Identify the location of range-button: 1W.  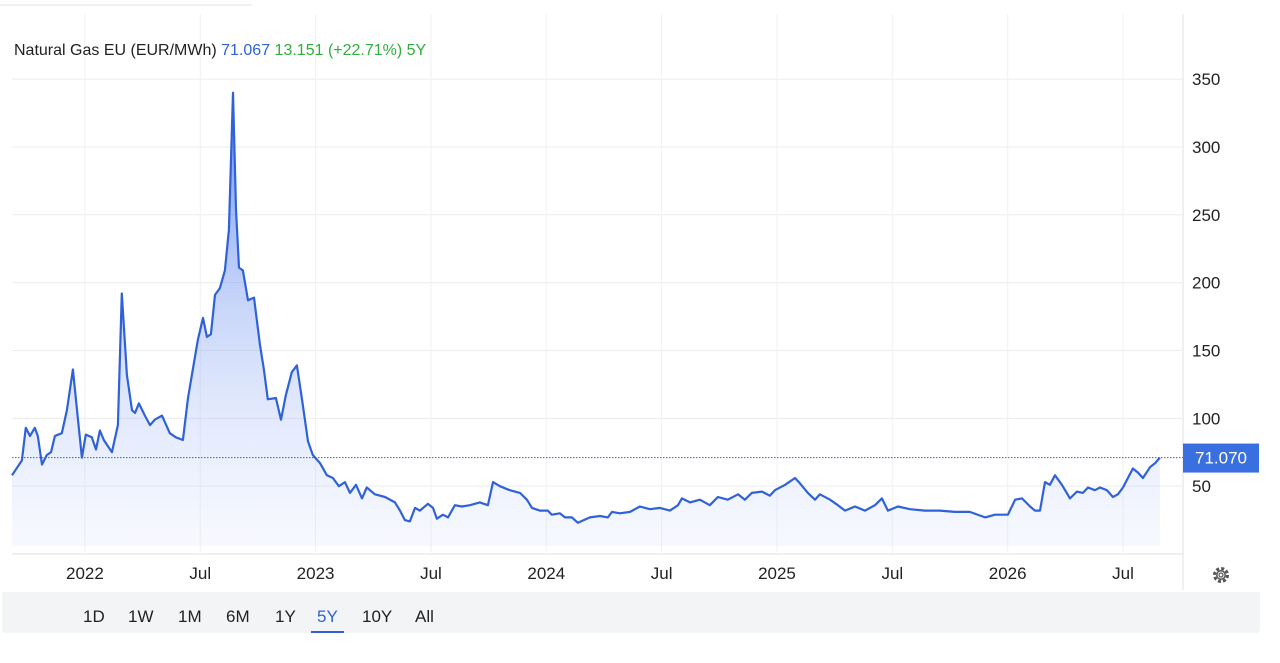
(141, 616).